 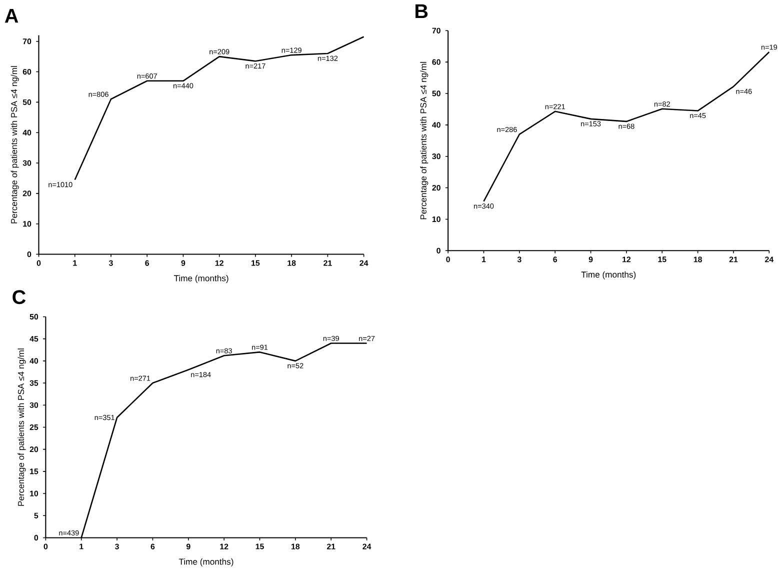 What do you see at coordinates (19, 297) in the screenshot?
I see `chart-title: C` at bounding box center [19, 297].